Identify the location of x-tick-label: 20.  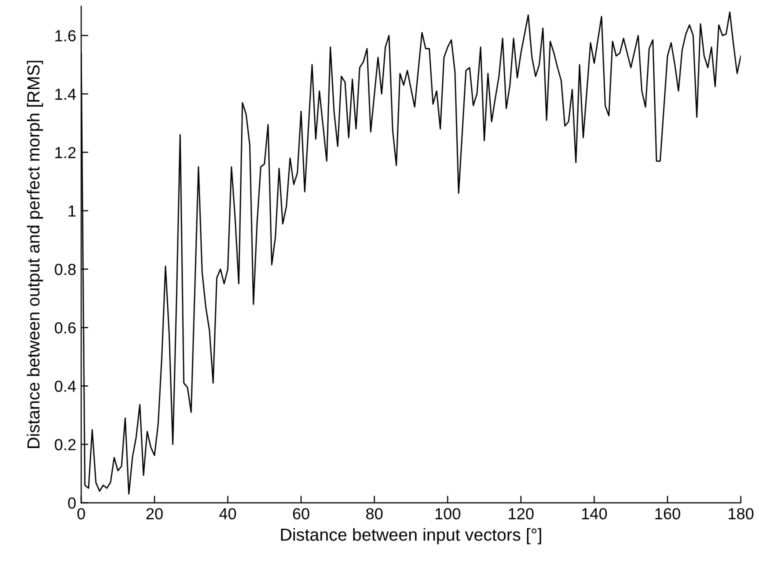
(154, 514).